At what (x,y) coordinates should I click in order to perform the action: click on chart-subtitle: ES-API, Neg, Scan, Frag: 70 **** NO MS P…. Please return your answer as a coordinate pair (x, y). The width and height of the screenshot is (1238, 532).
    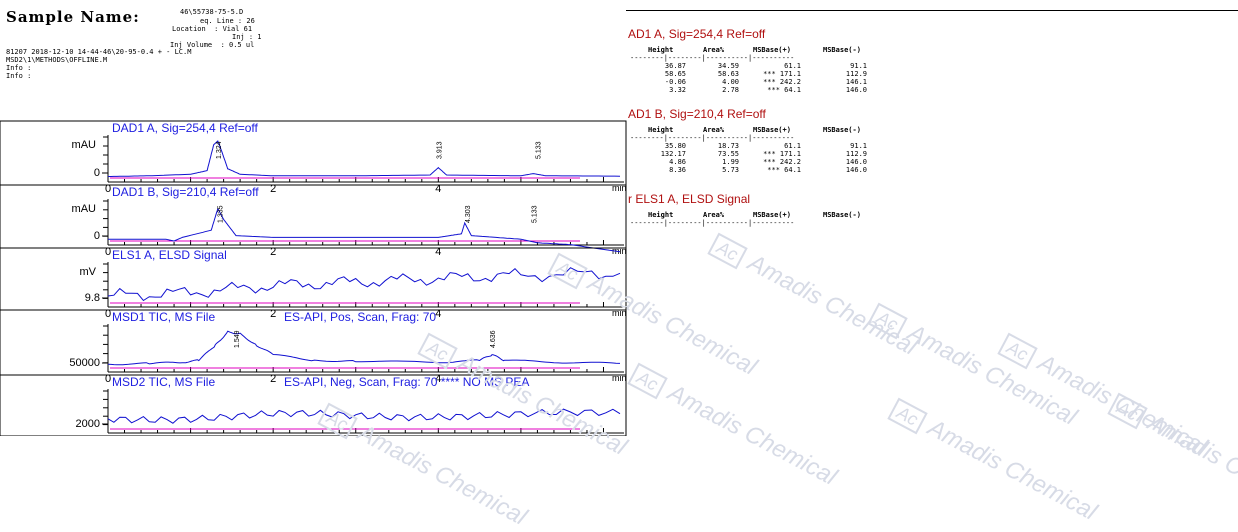
    Looking at the image, I should click on (406, 382).